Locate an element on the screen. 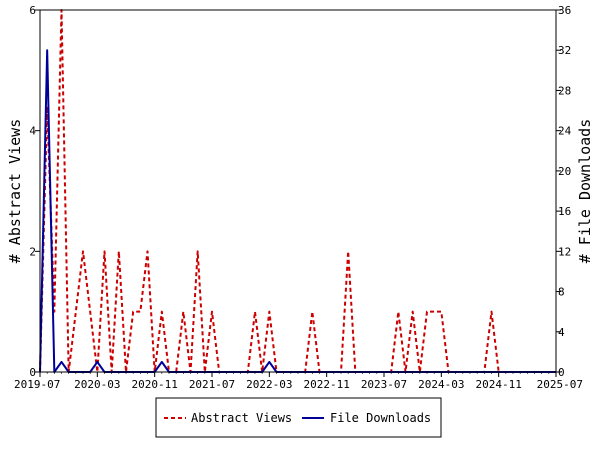 The image size is (600, 454). left-tick-label: 6 is located at coordinates (32, 10).